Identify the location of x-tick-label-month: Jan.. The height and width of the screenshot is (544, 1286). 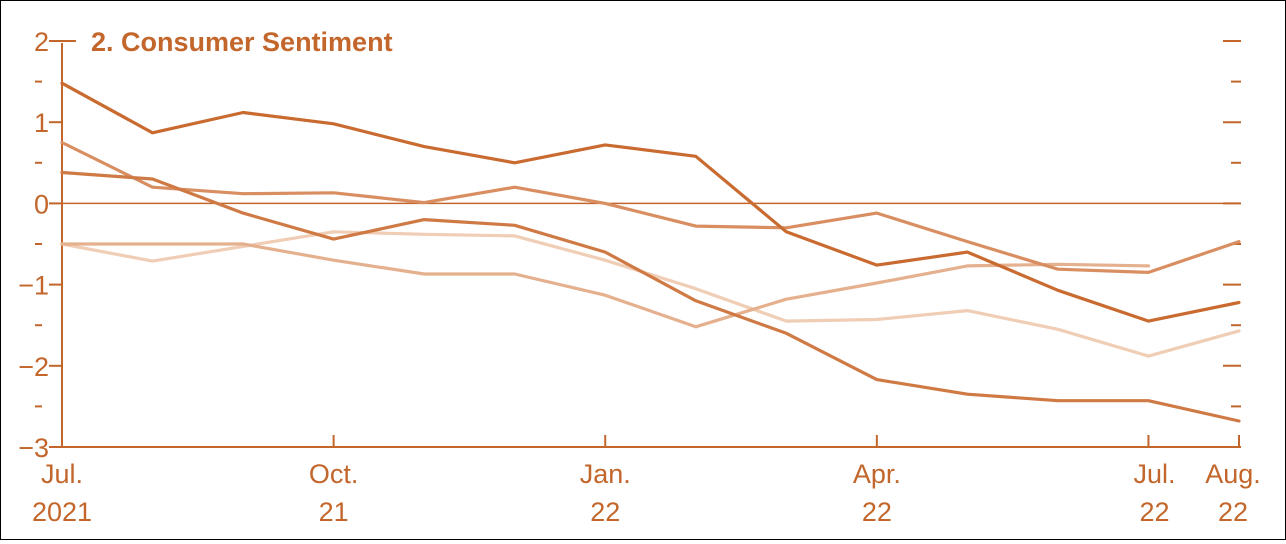
(605, 474).